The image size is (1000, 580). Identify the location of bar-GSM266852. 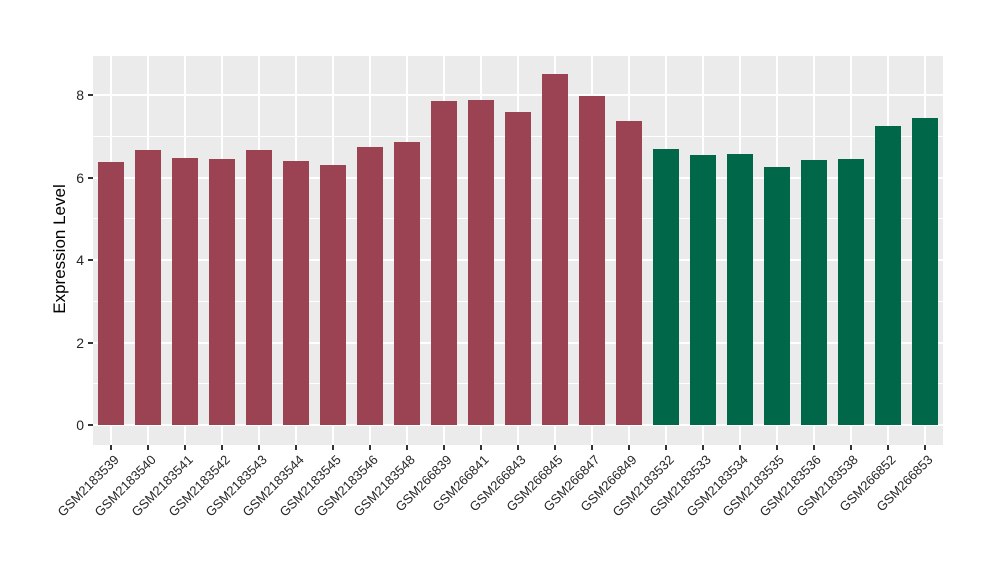
(887, 275).